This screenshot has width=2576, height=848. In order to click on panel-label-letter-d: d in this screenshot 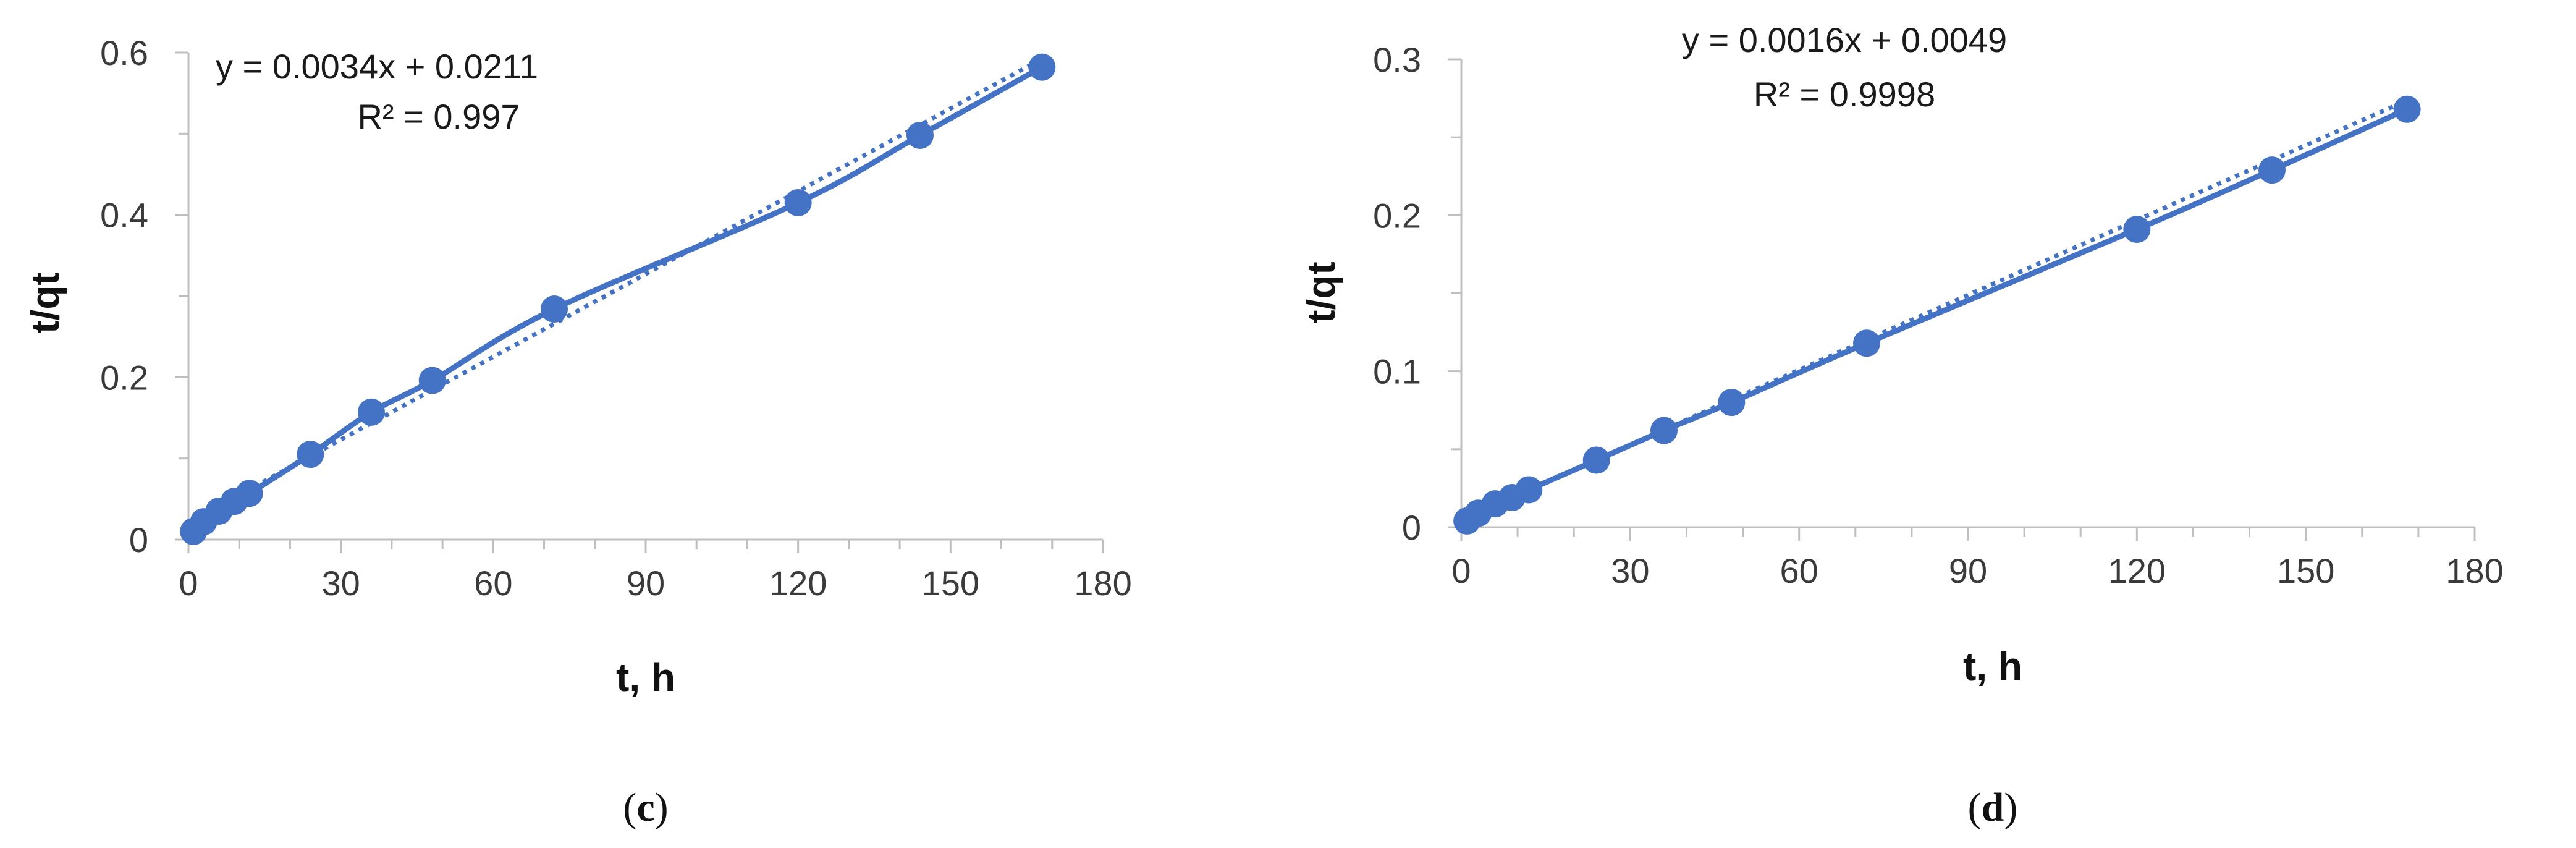, I will do `click(1993, 807)`.